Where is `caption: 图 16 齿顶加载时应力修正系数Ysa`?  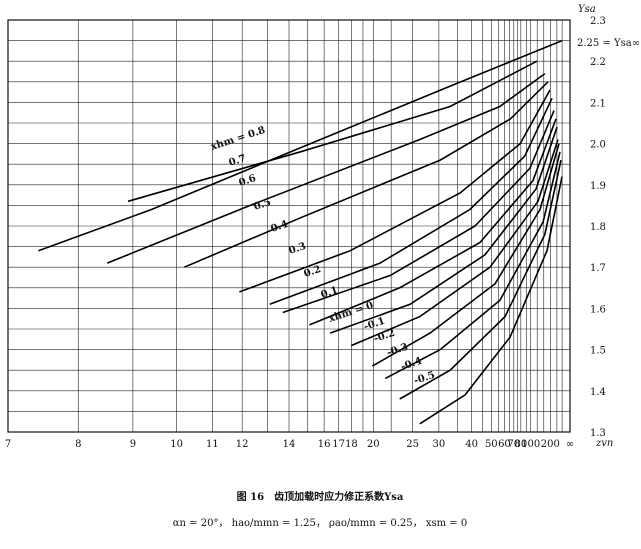
caption: 图 16 齿顶加载时应力修正系数Ysa is located at coordinates (320, 496).